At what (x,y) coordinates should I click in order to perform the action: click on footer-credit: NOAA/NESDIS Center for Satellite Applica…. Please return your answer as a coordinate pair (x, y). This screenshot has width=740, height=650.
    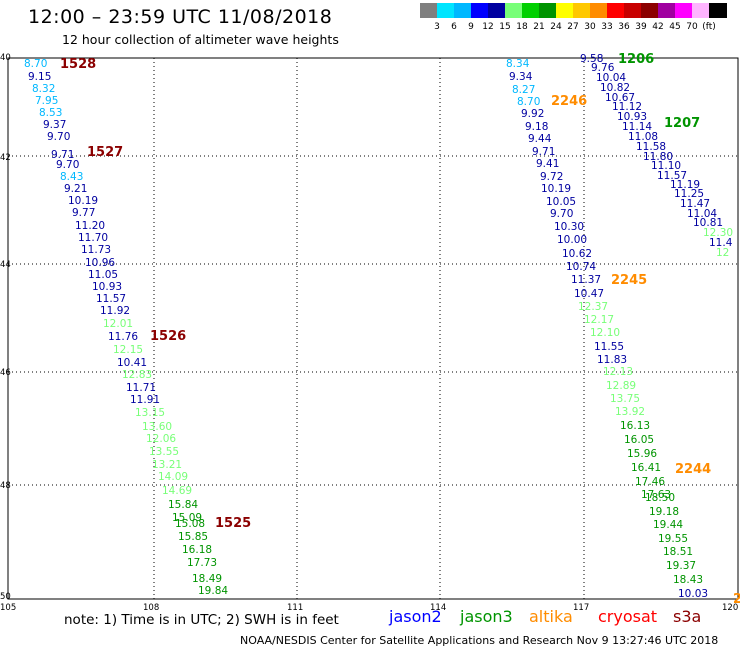
    Looking at the image, I should click on (479, 640).